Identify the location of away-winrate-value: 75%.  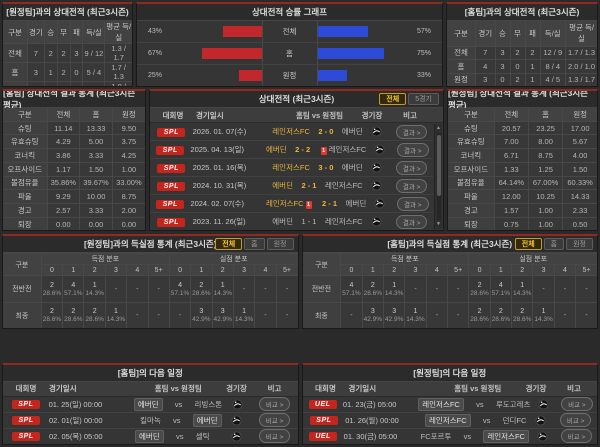
(423, 53).